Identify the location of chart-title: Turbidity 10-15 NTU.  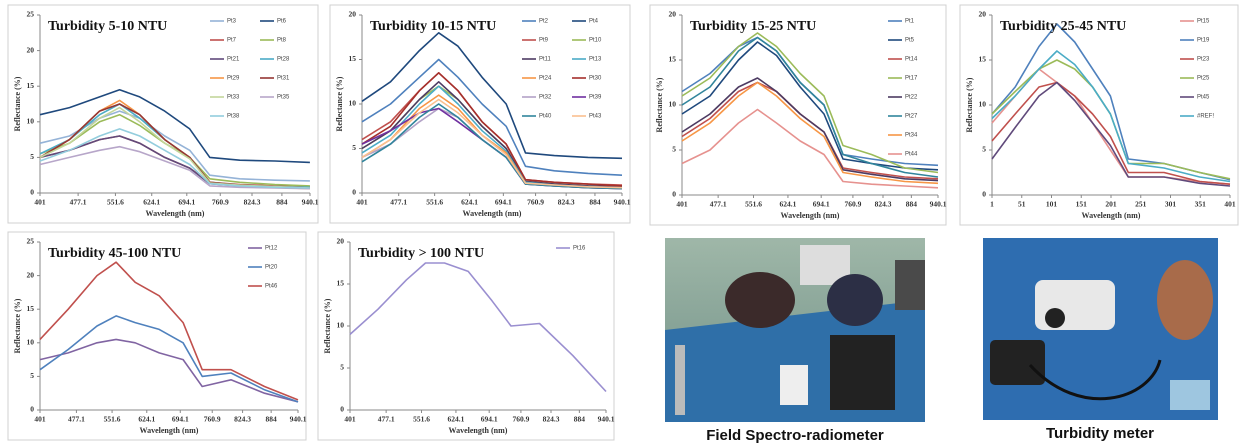
(433, 26).